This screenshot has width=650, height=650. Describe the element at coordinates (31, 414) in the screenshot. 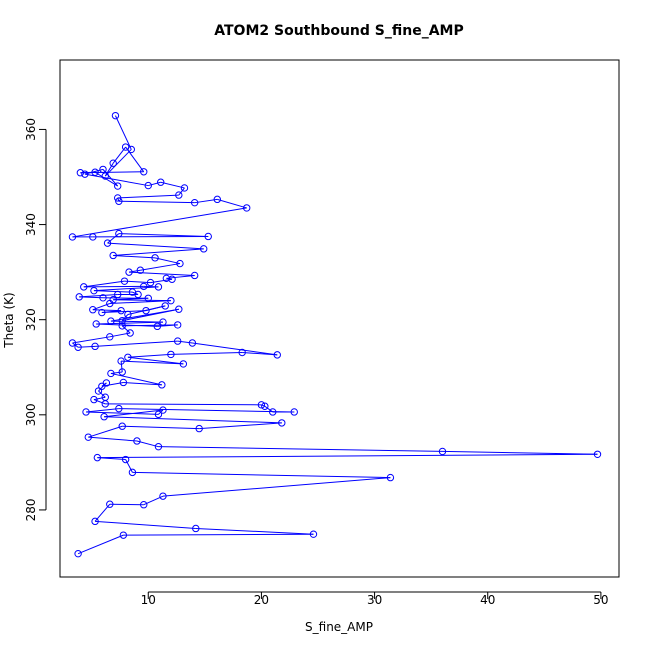

I see `y-tick-label: 300` at that location.